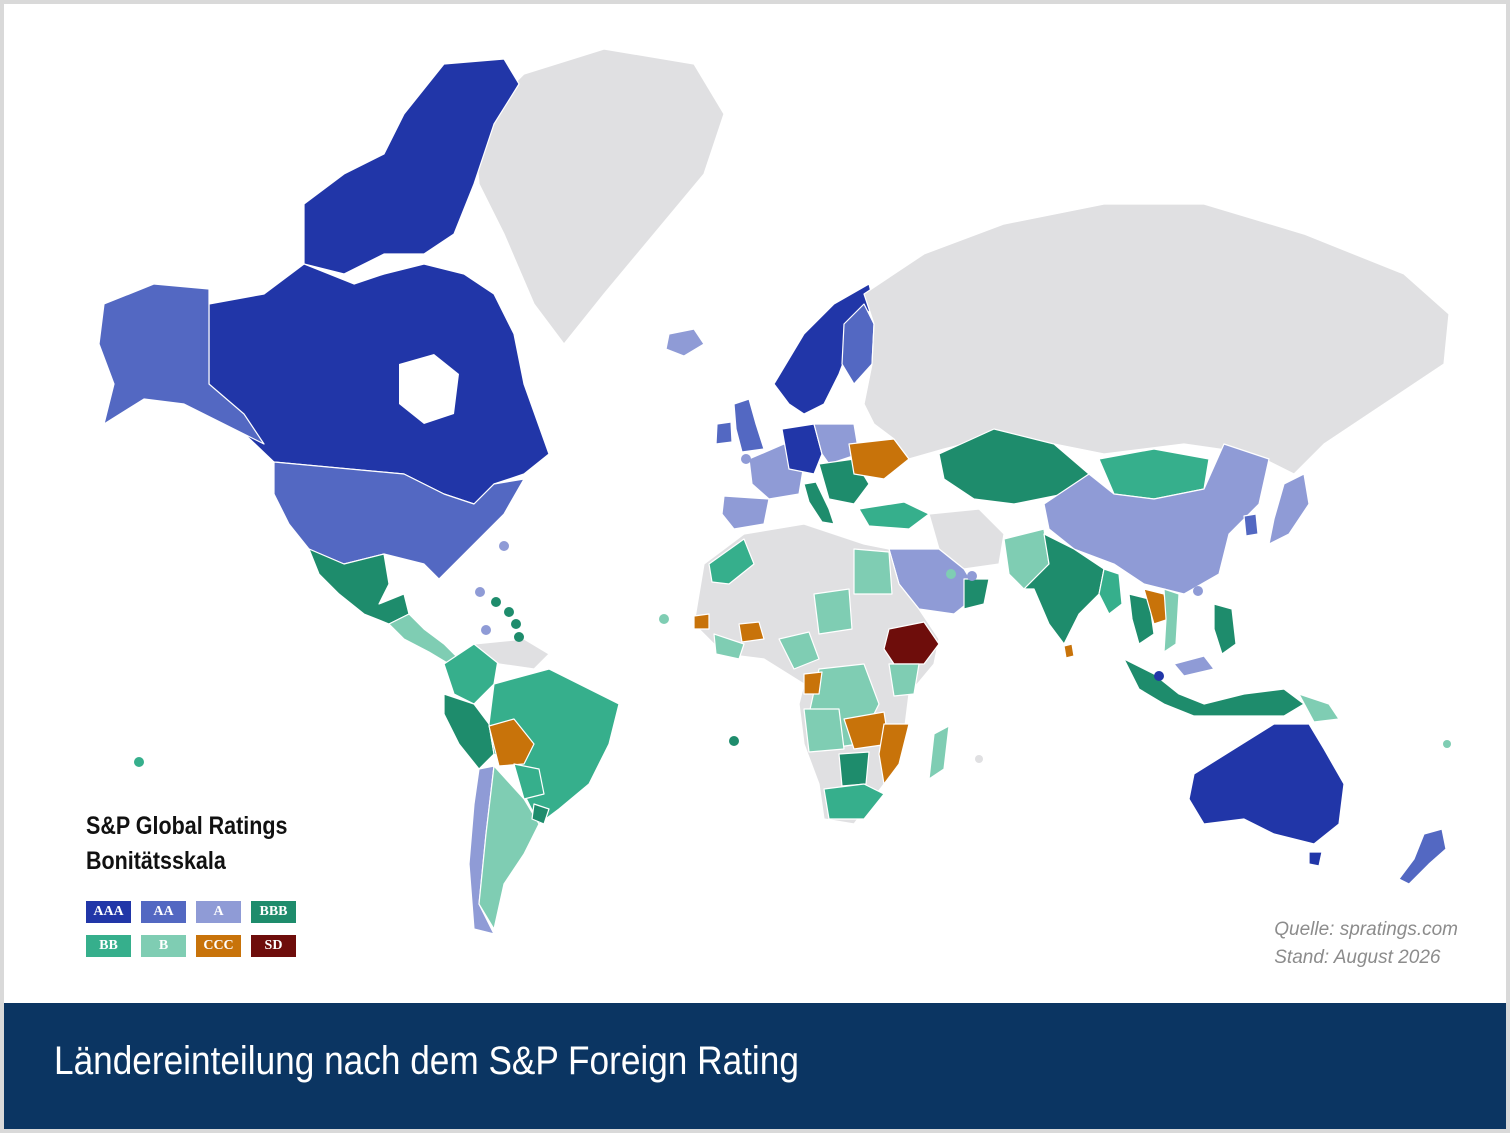 The height and width of the screenshot is (1133, 1510). I want to click on philippines, so click(1225, 629).